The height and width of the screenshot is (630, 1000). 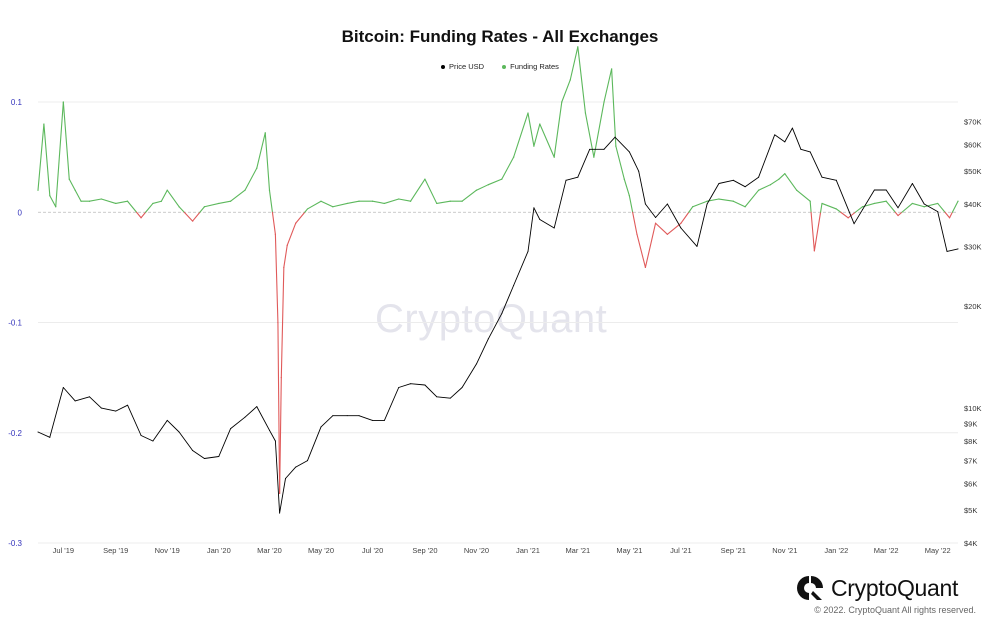 What do you see at coordinates (504, 67) in the screenshot?
I see `legend-marker-funding` at bounding box center [504, 67].